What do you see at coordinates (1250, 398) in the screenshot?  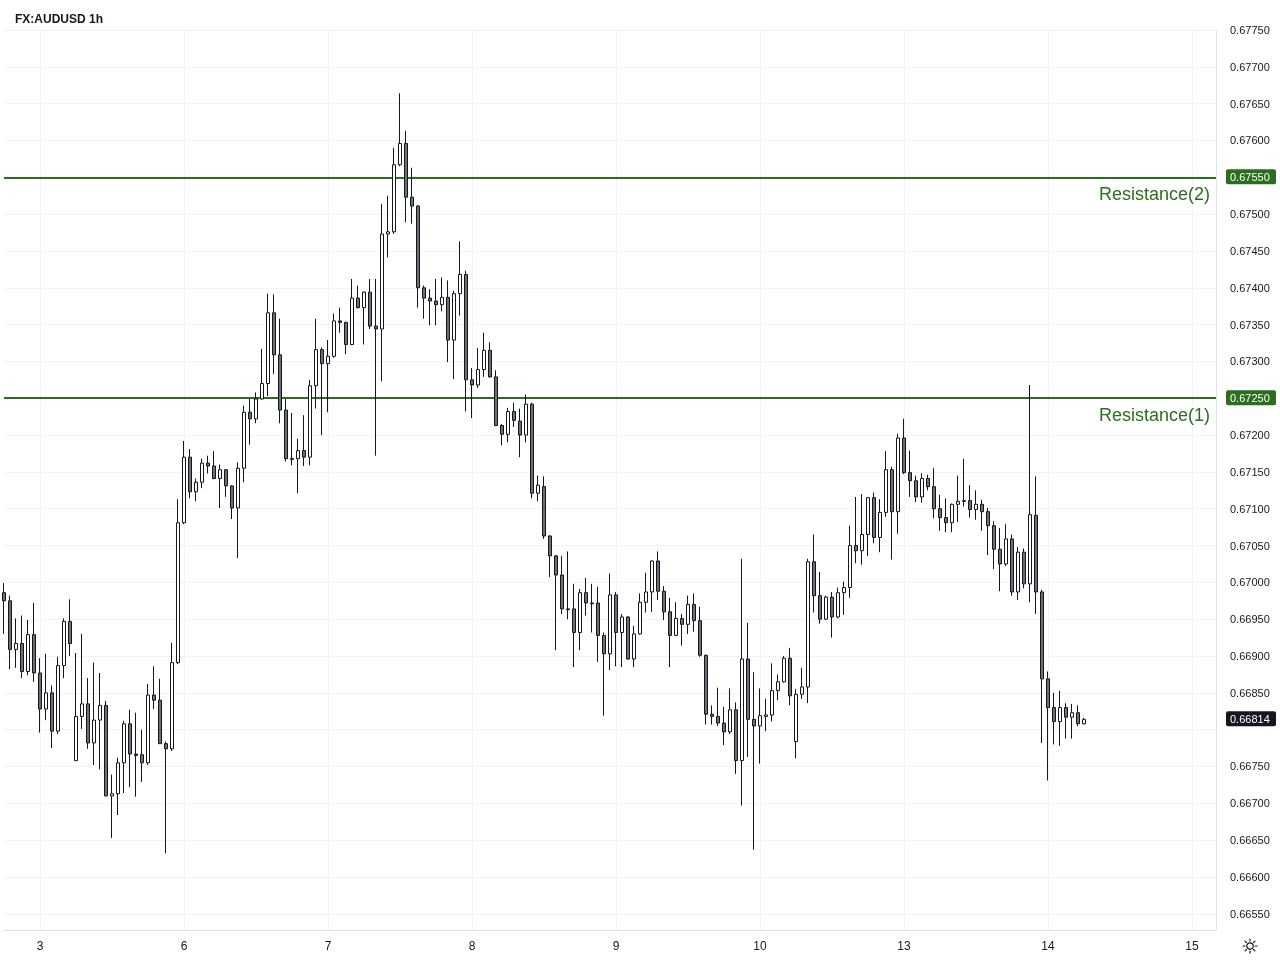 I see `text: 0.67250` at bounding box center [1250, 398].